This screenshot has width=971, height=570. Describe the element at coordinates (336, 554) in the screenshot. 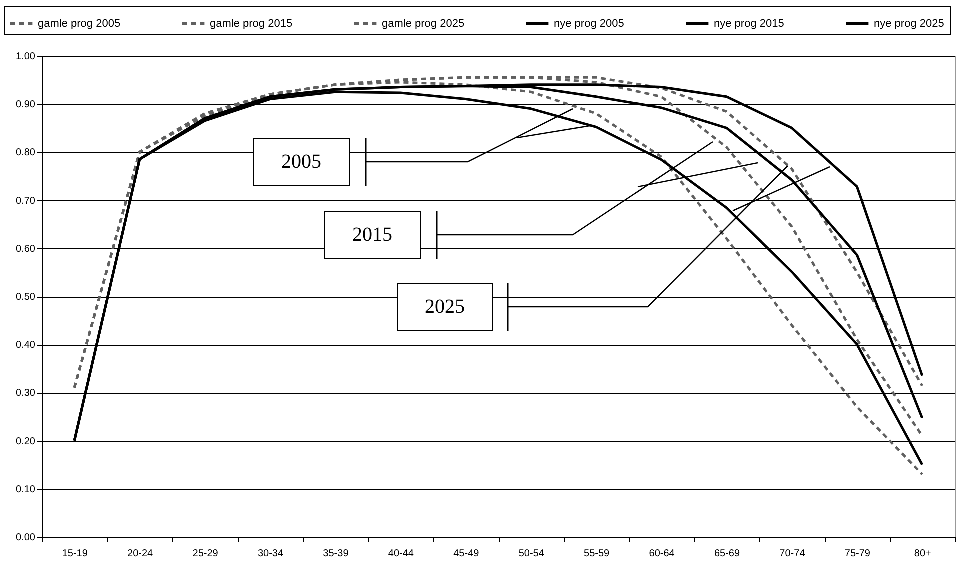

I see `x-tick-label: 35-39` at that location.